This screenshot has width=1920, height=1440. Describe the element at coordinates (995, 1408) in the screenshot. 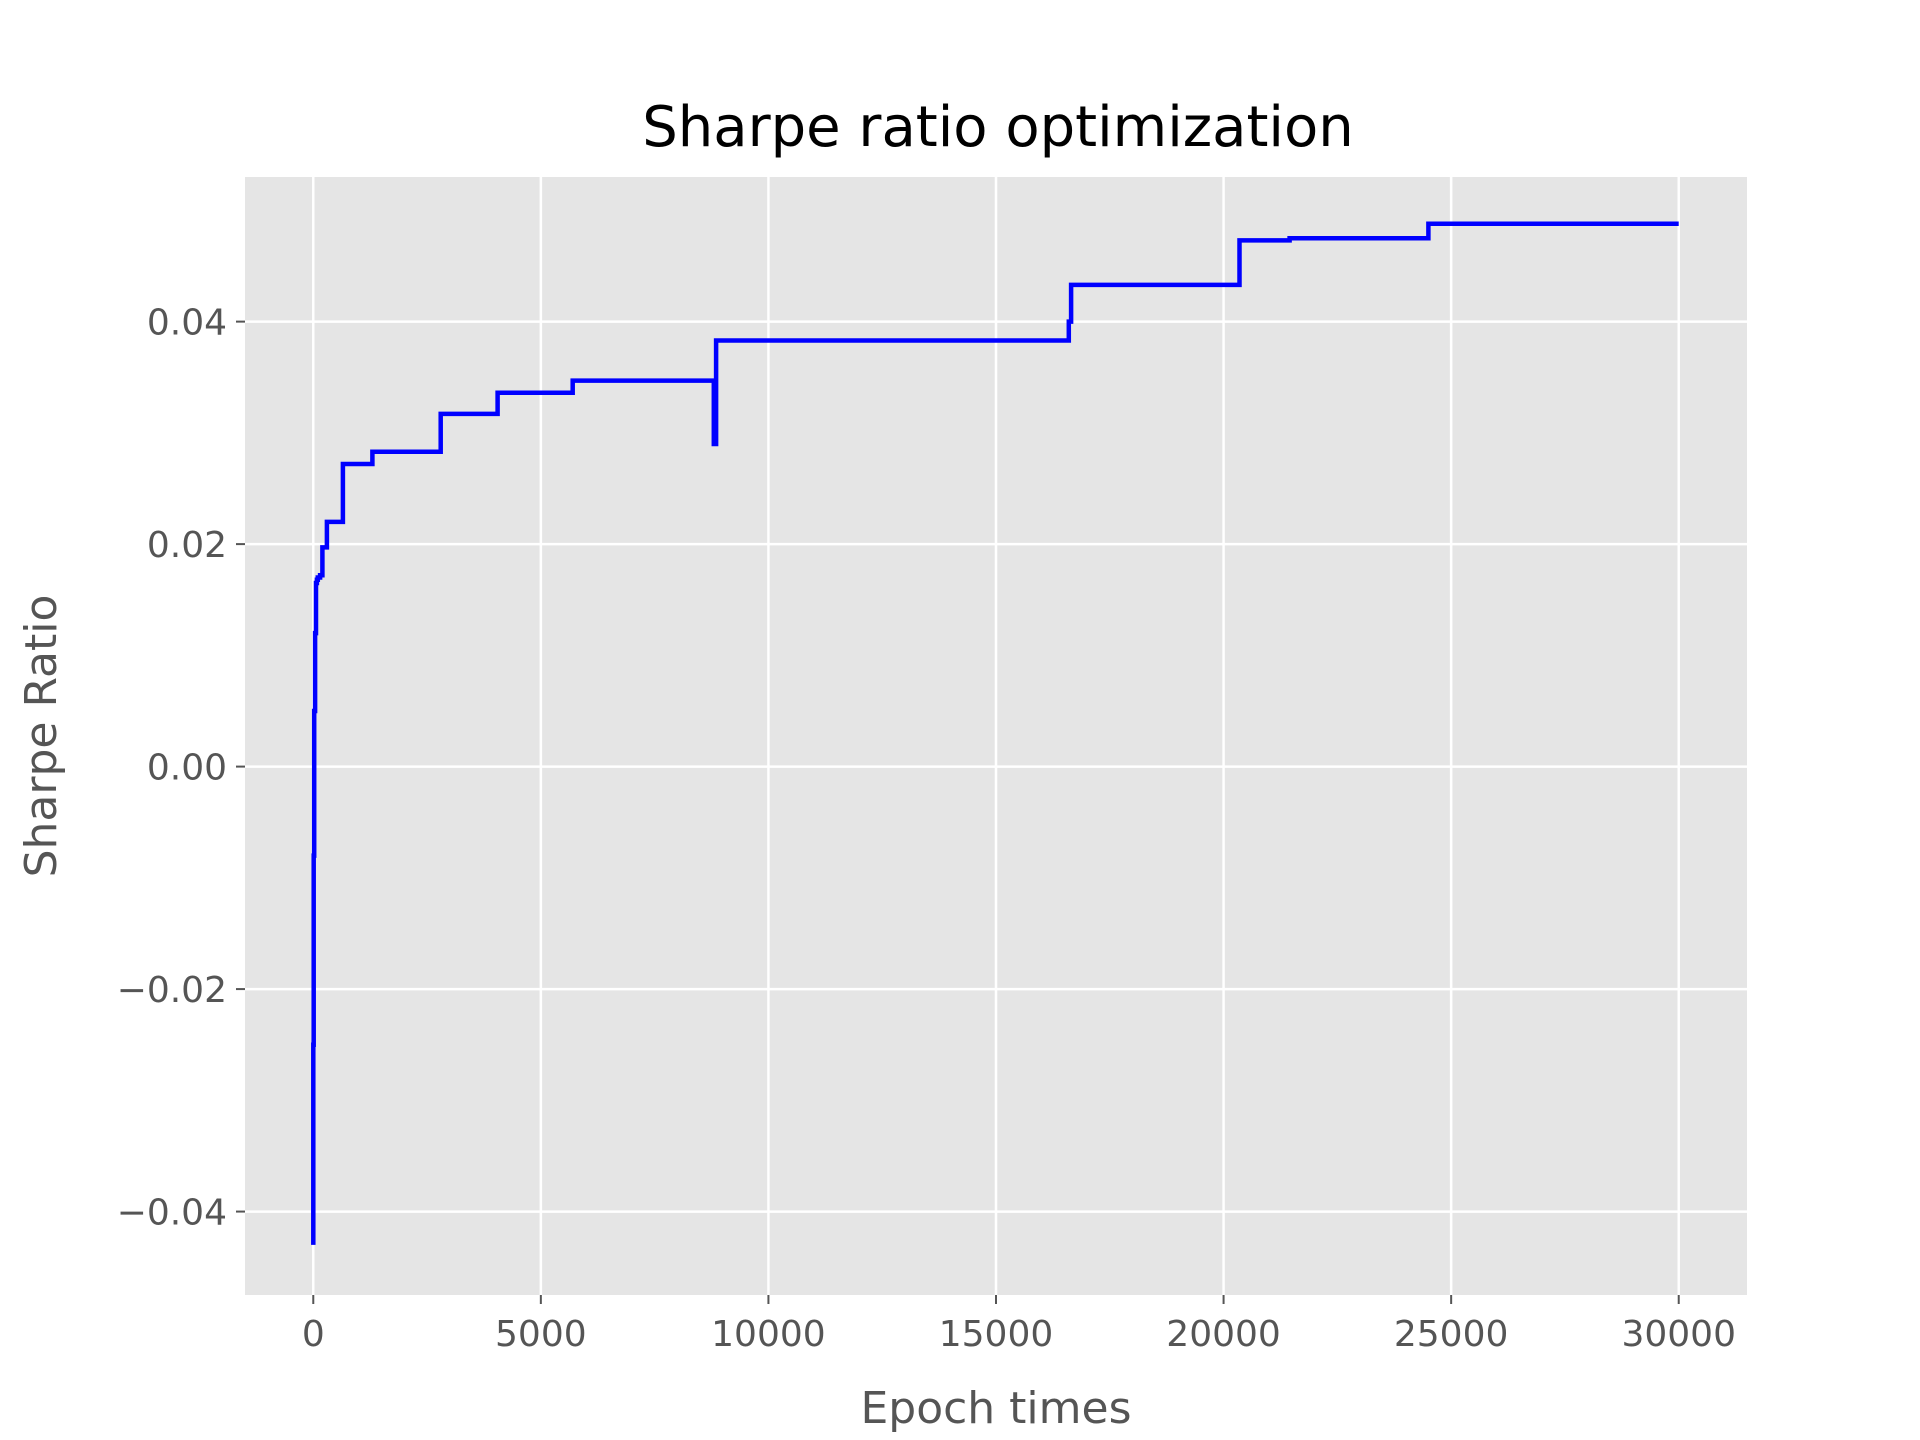

I see `x-axis-label: Epoch times` at that location.